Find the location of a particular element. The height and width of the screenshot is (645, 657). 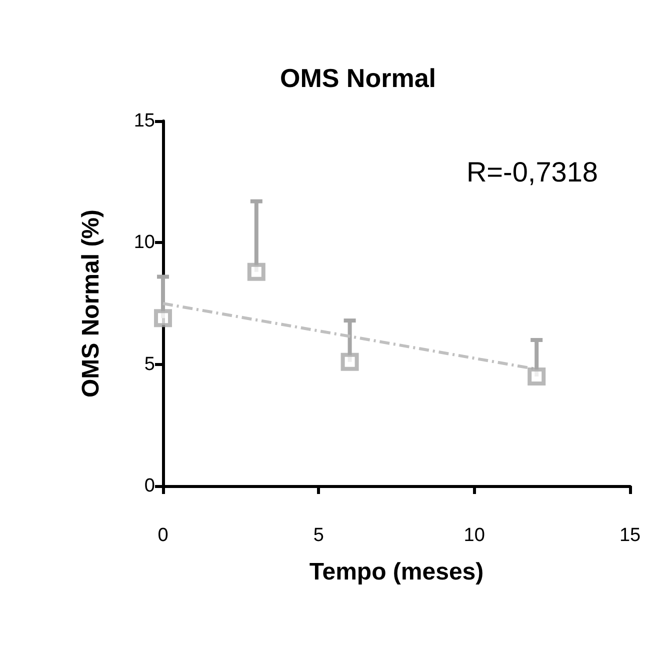

x-tick-label: 15 is located at coordinates (630, 535).